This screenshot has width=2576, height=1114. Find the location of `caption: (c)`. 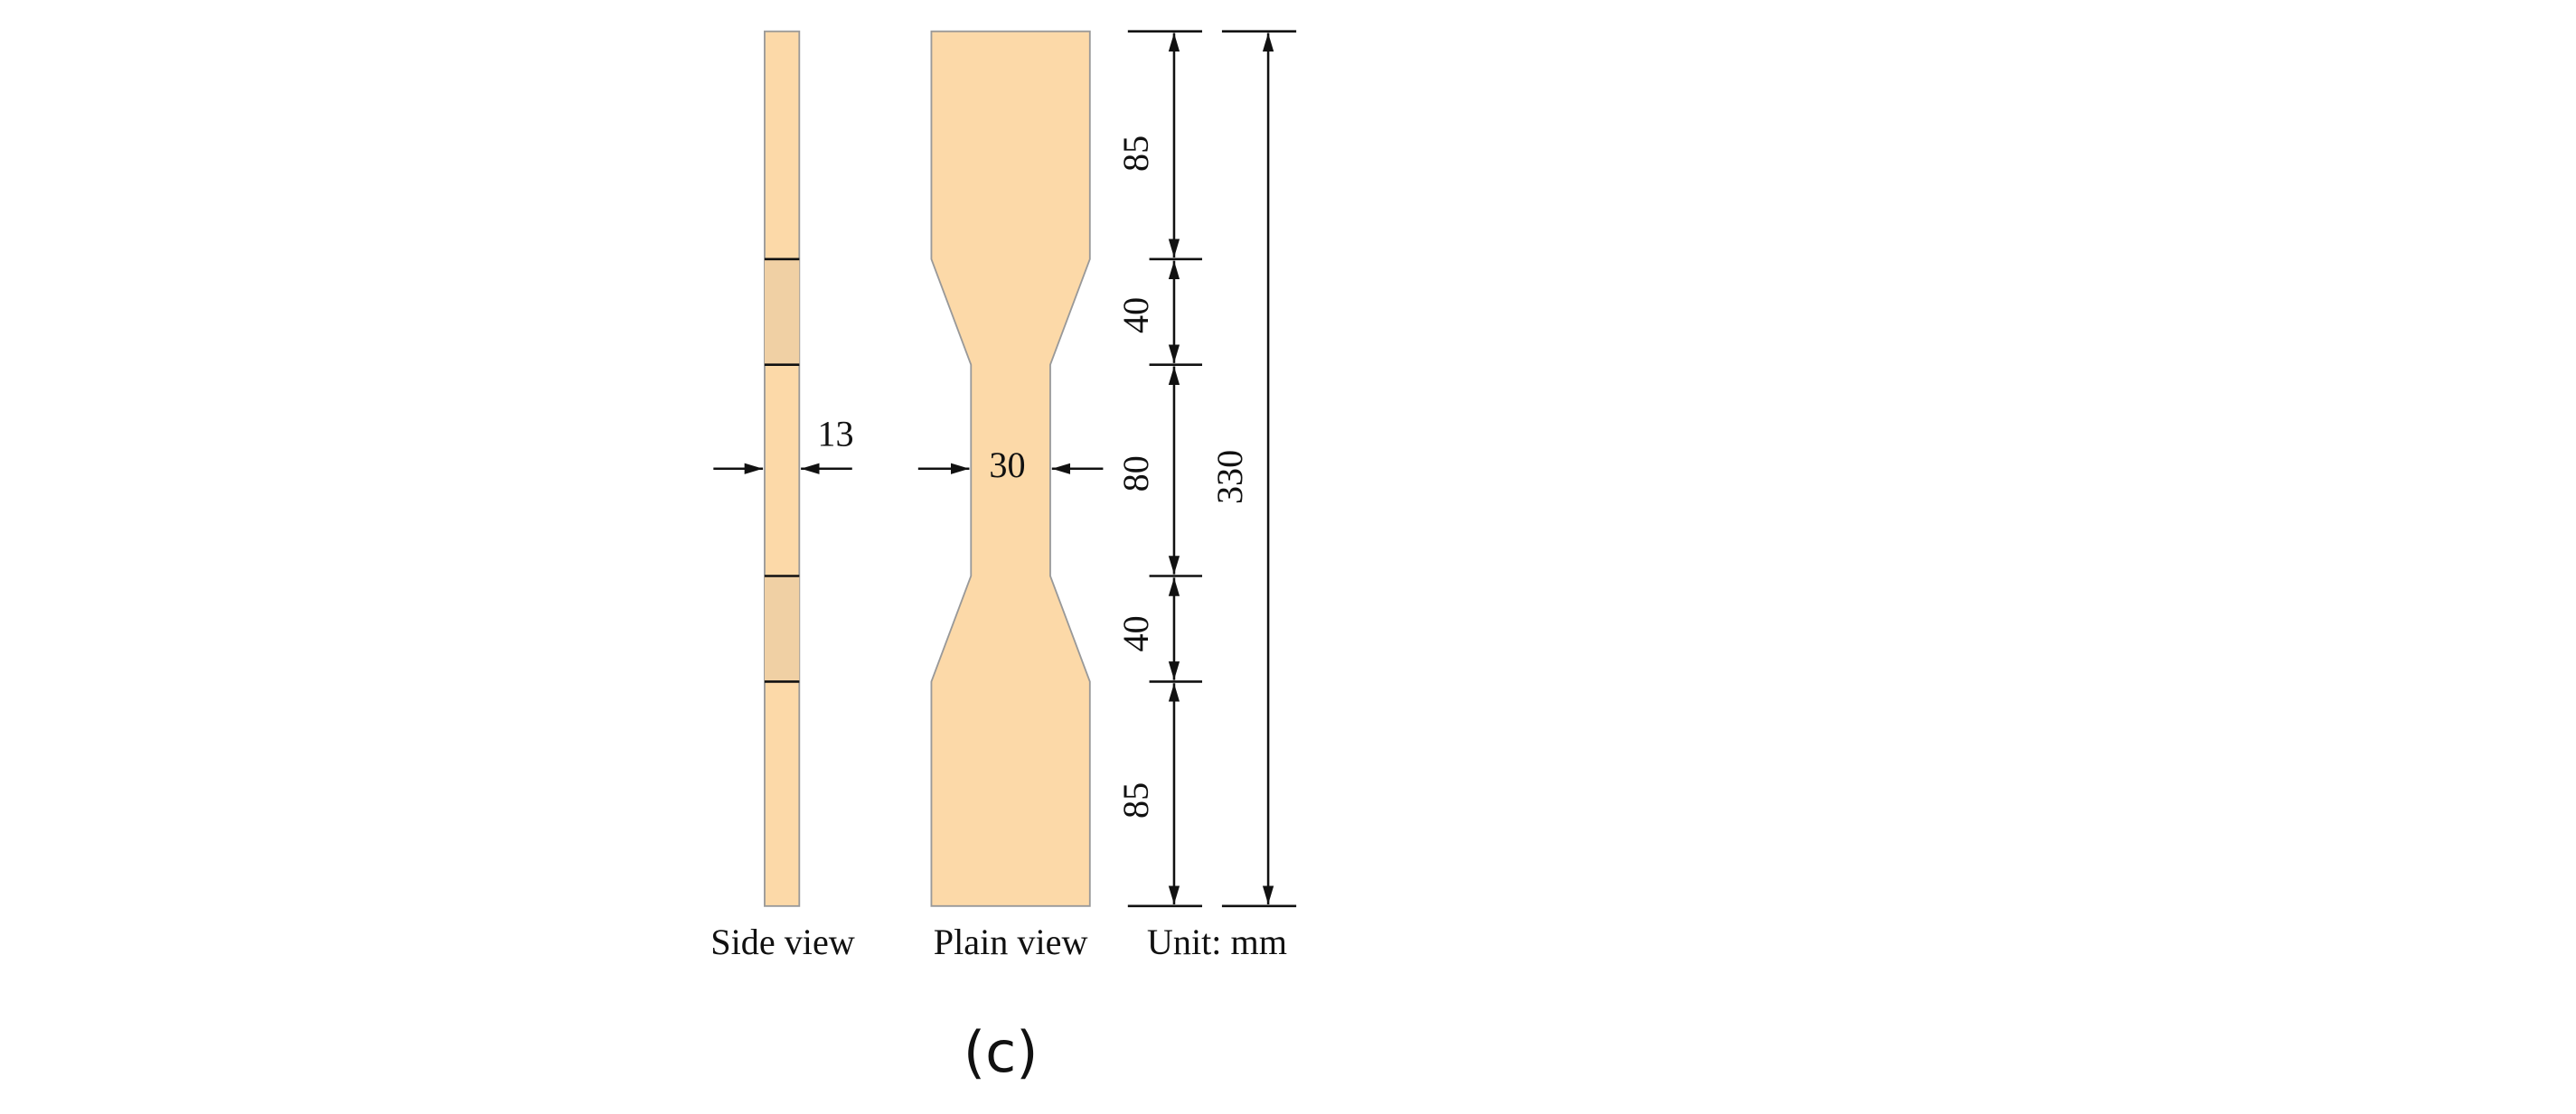

caption: (c) is located at coordinates (1002, 1052).